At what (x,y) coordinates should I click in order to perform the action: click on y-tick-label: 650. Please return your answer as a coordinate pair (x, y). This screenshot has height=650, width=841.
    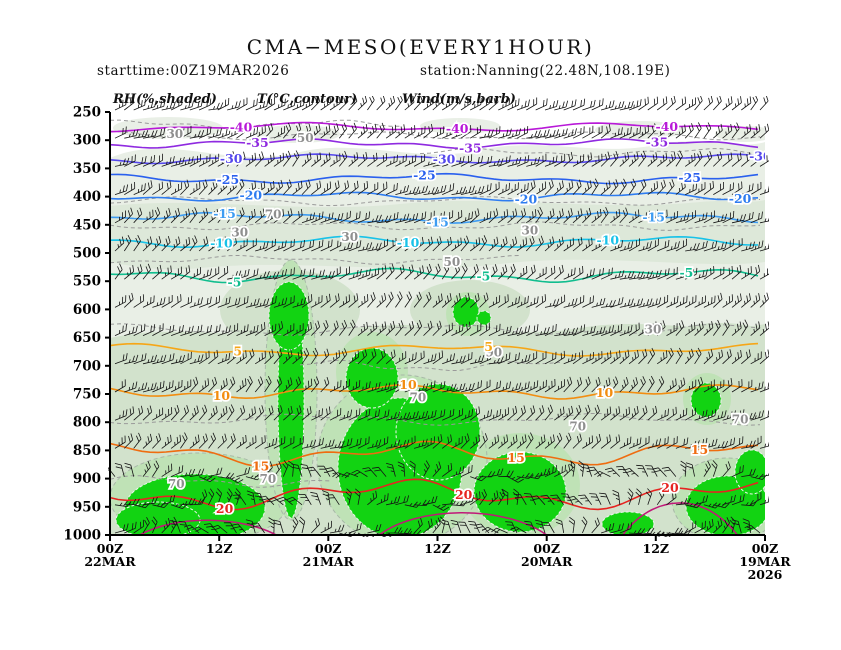
    Looking at the image, I should click on (87, 338).